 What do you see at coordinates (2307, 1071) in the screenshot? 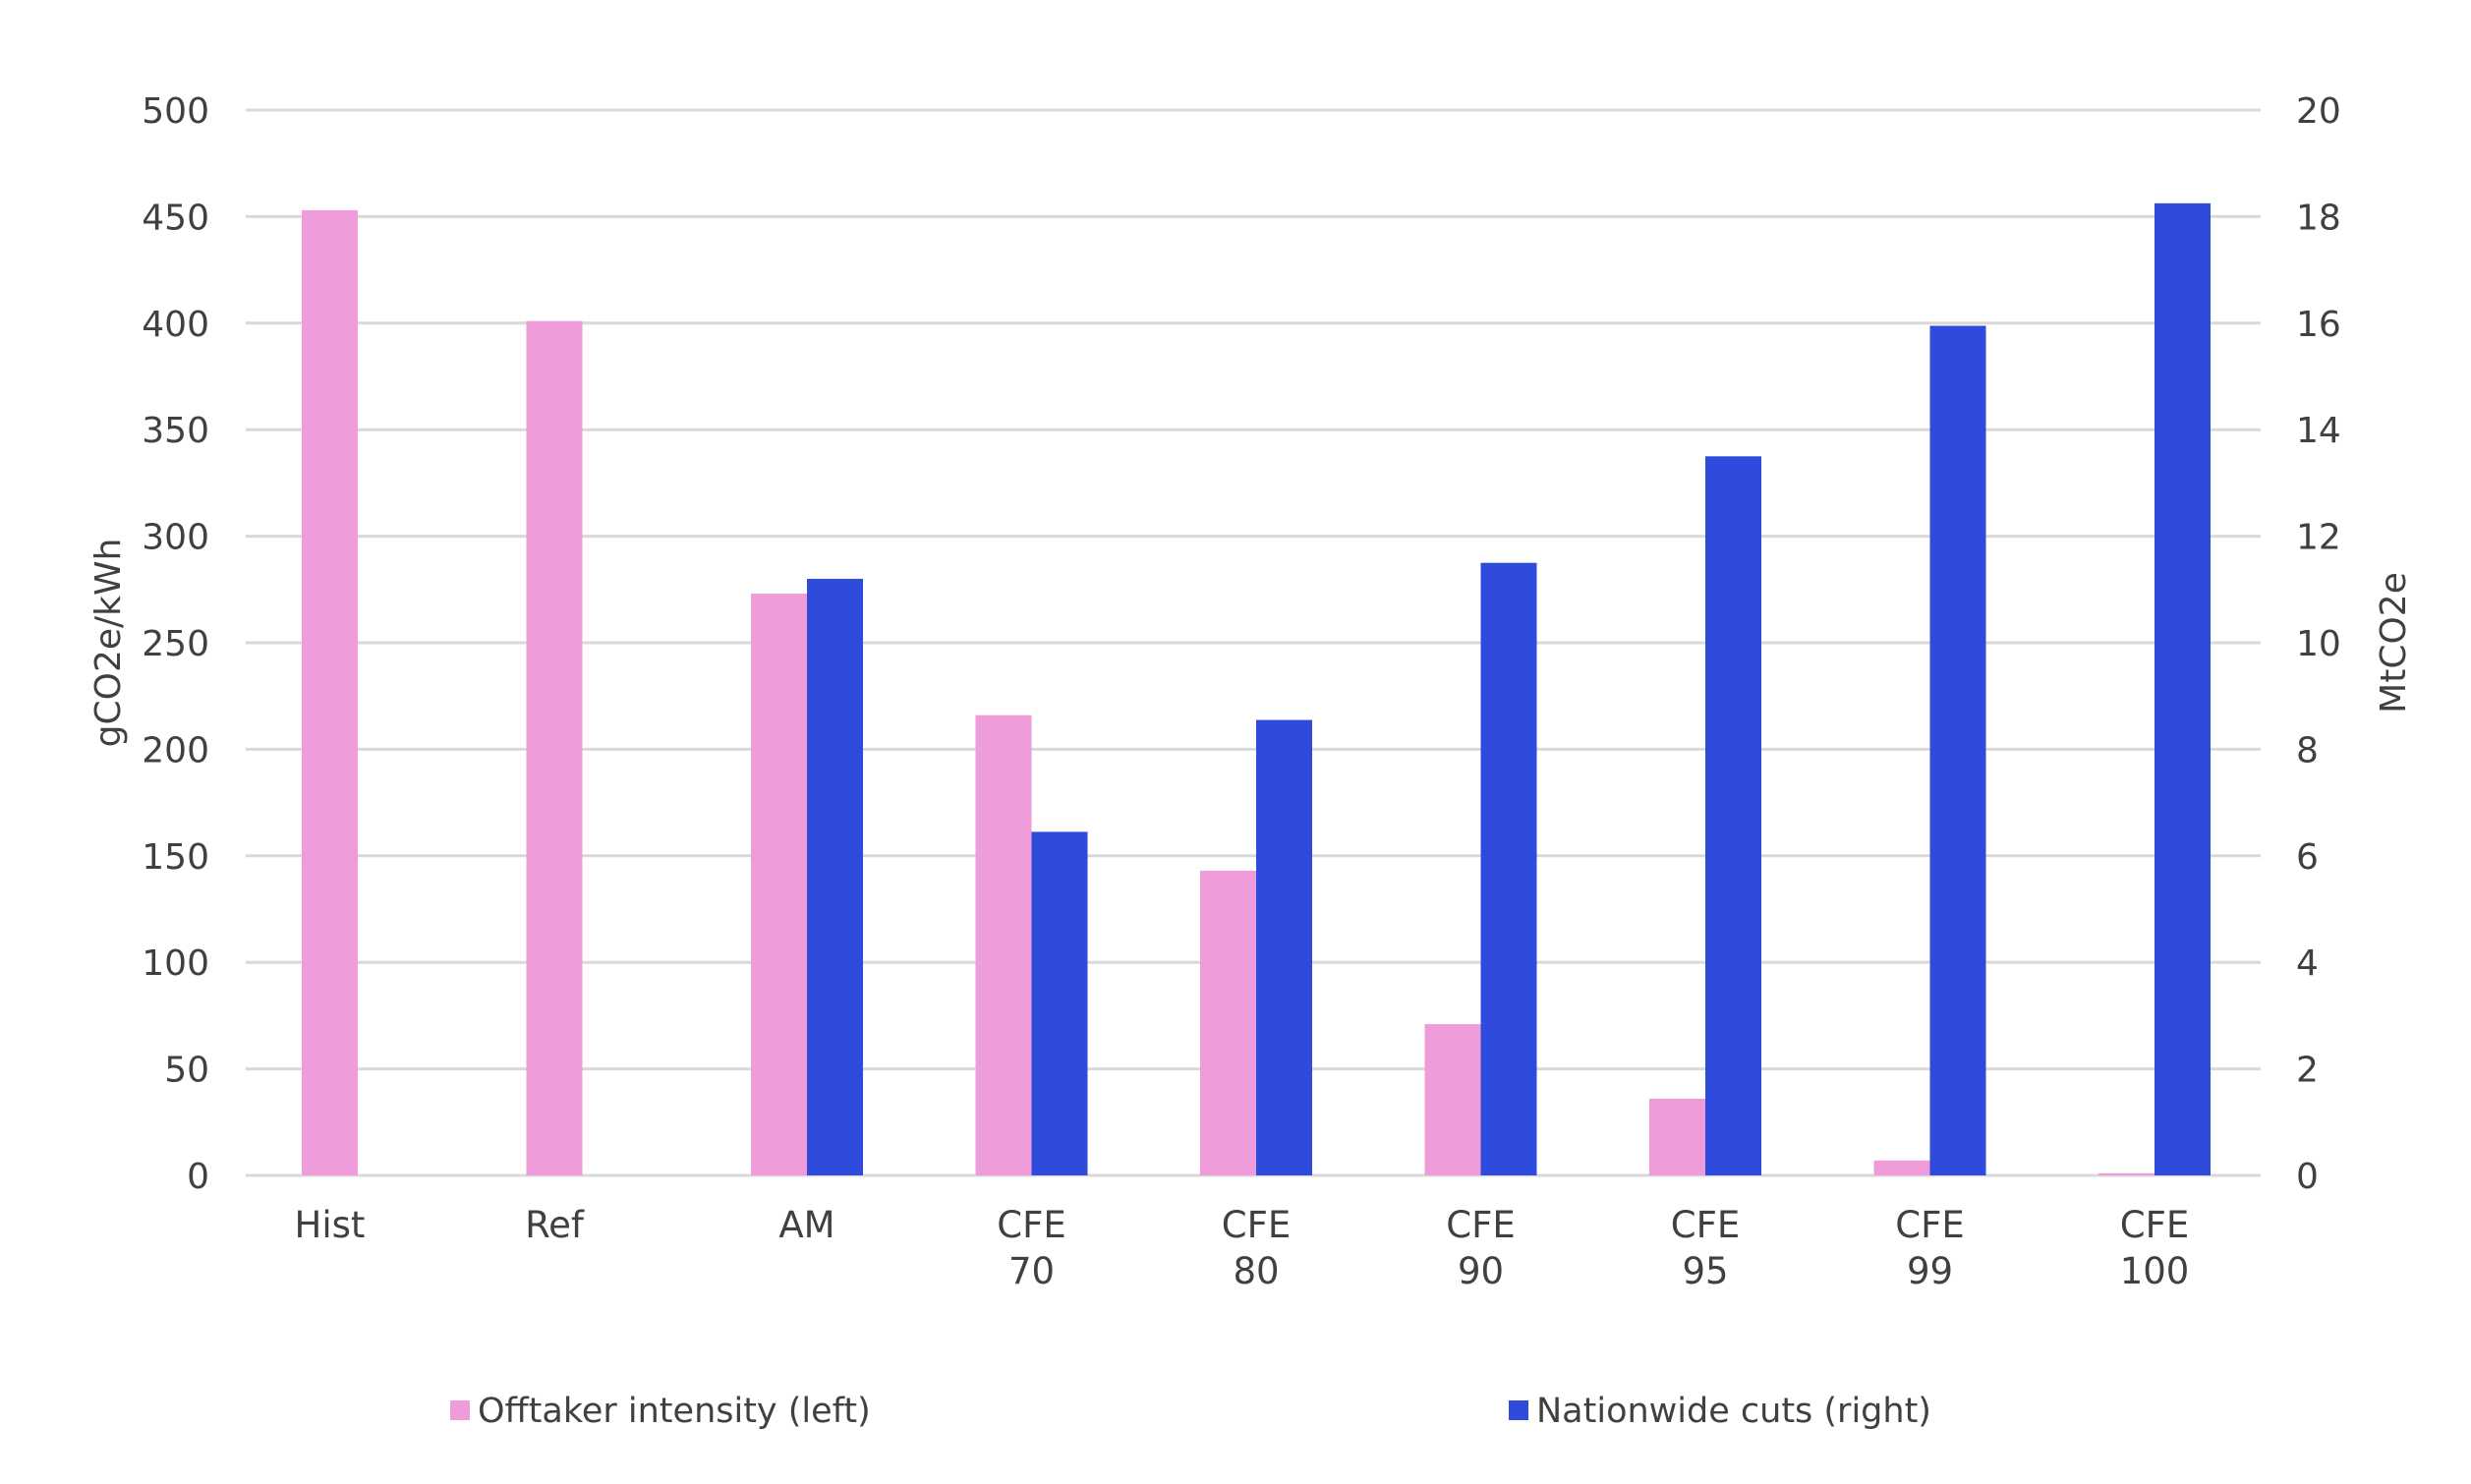
I see `right-tick-label: 2` at bounding box center [2307, 1071].